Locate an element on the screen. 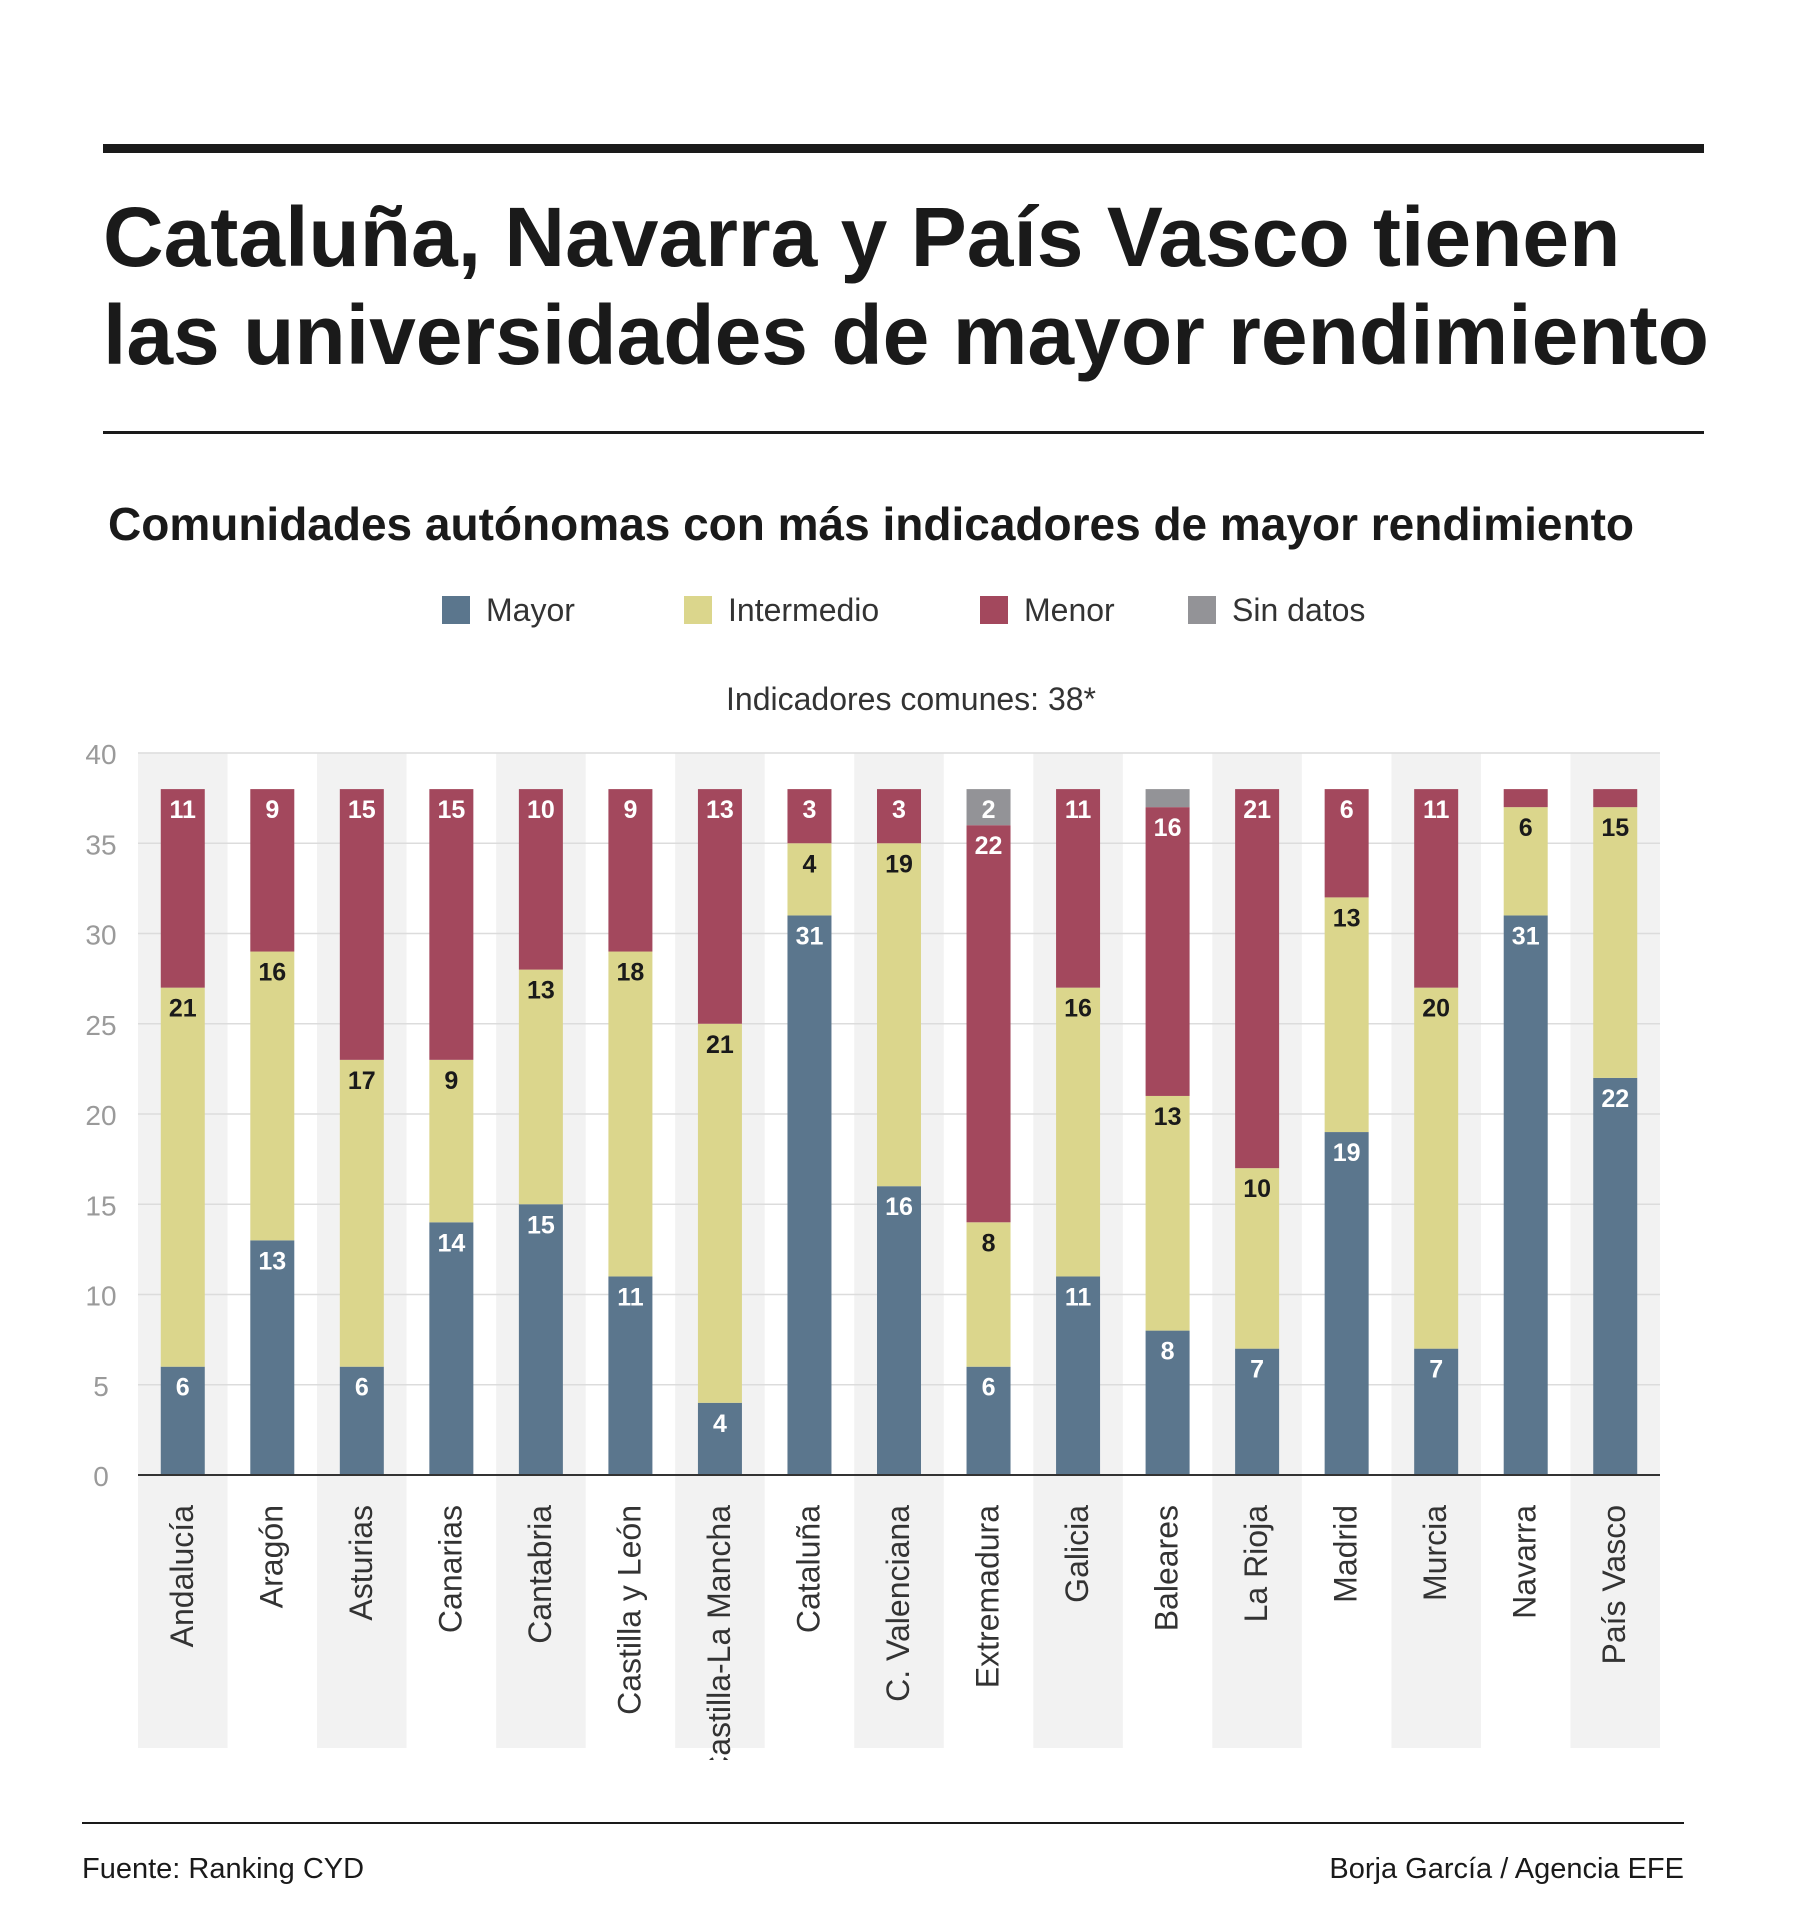 This screenshot has width=1798, height=1920. bar-value-label: 18 is located at coordinates (631, 973).